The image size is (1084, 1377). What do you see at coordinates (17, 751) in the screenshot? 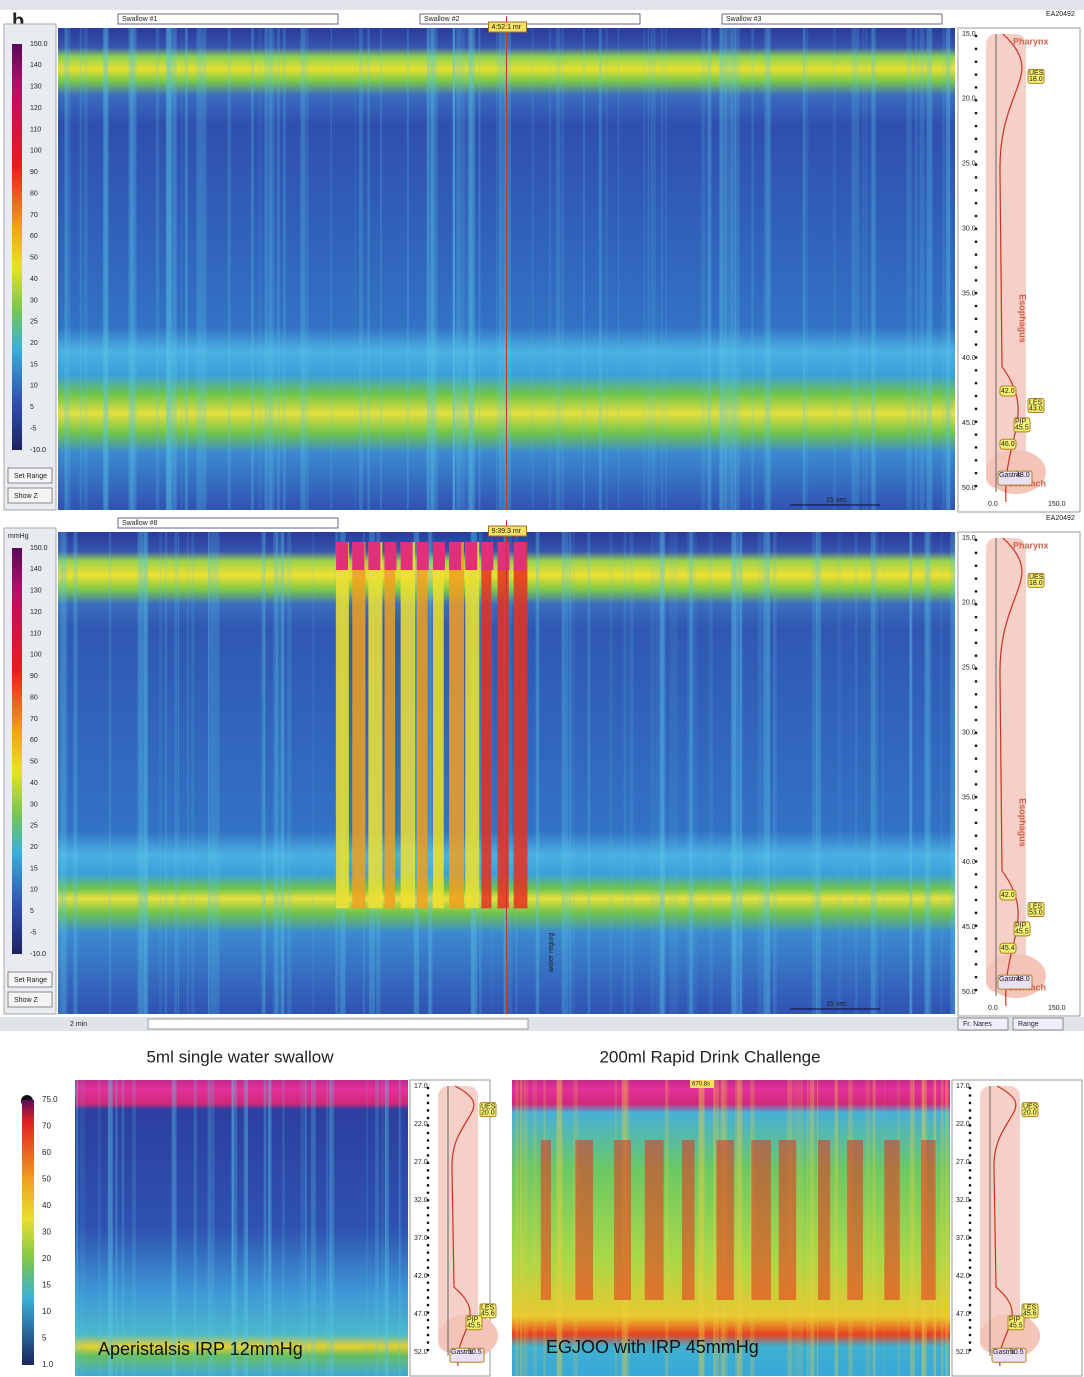
I see `scale-bar` at bounding box center [17, 751].